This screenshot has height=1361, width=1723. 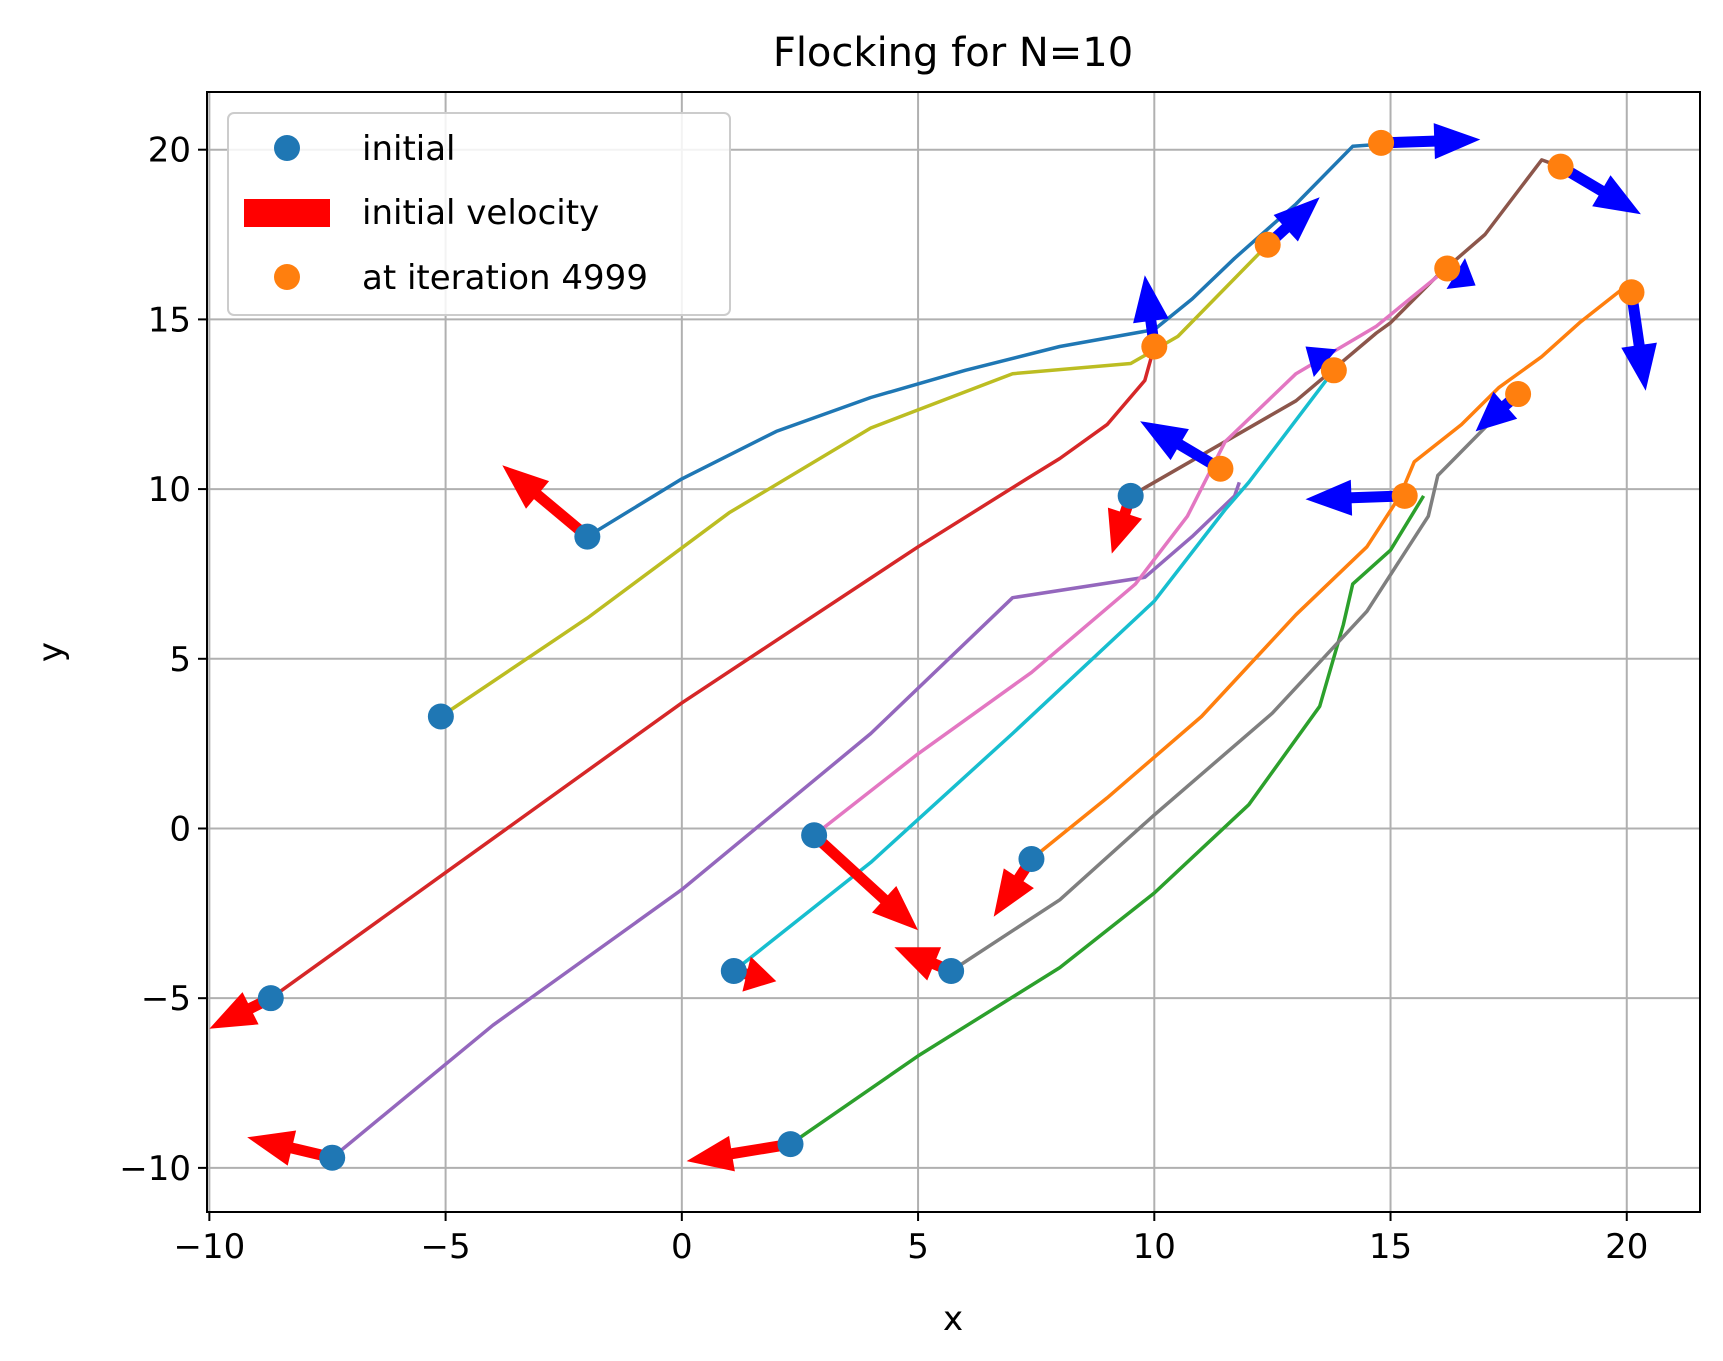 I want to click on y-tick-label: 0, so click(x=180, y=829).